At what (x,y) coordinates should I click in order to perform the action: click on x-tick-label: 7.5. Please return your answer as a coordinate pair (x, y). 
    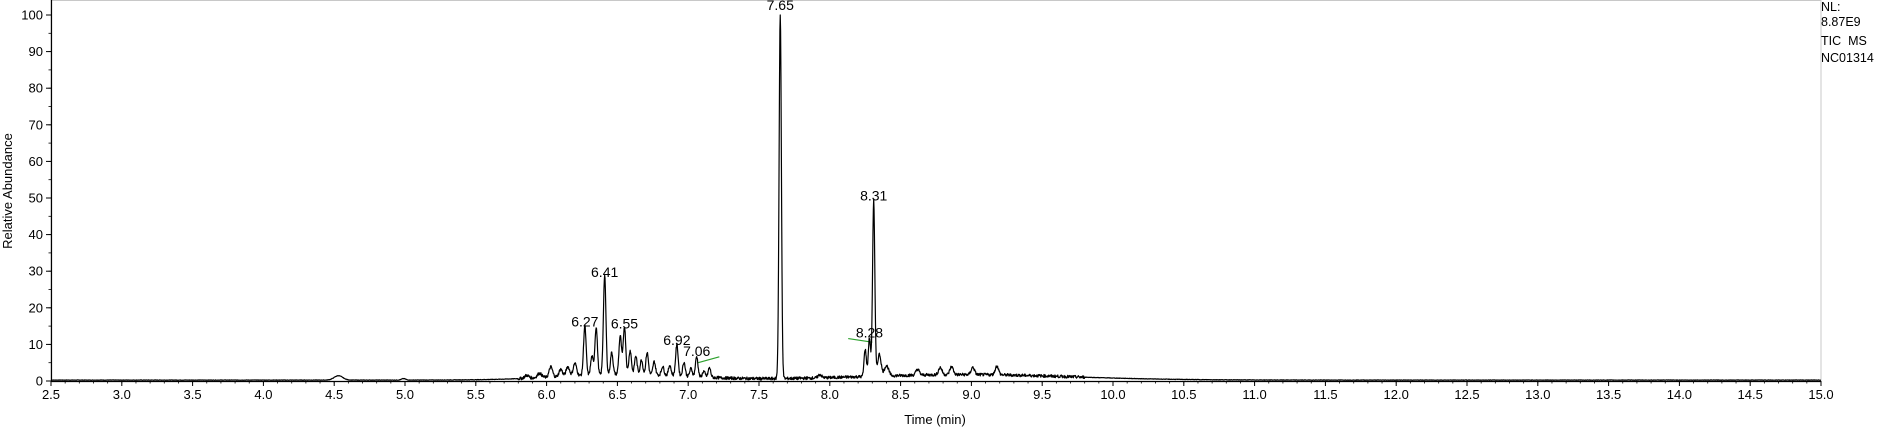
    Looking at the image, I should click on (759, 394).